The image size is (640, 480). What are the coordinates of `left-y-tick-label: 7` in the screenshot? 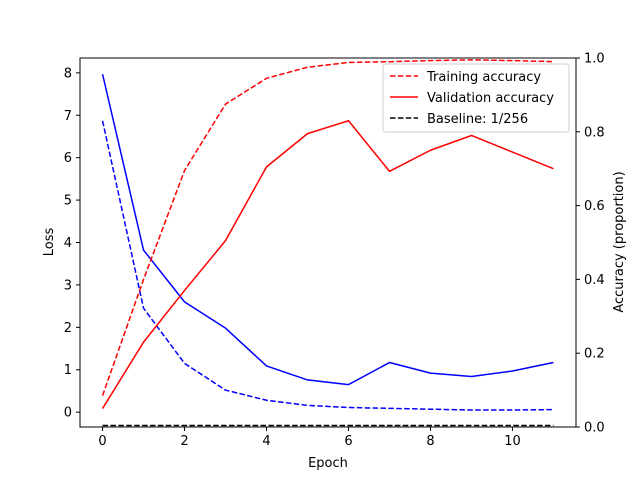 It's located at (68, 116).